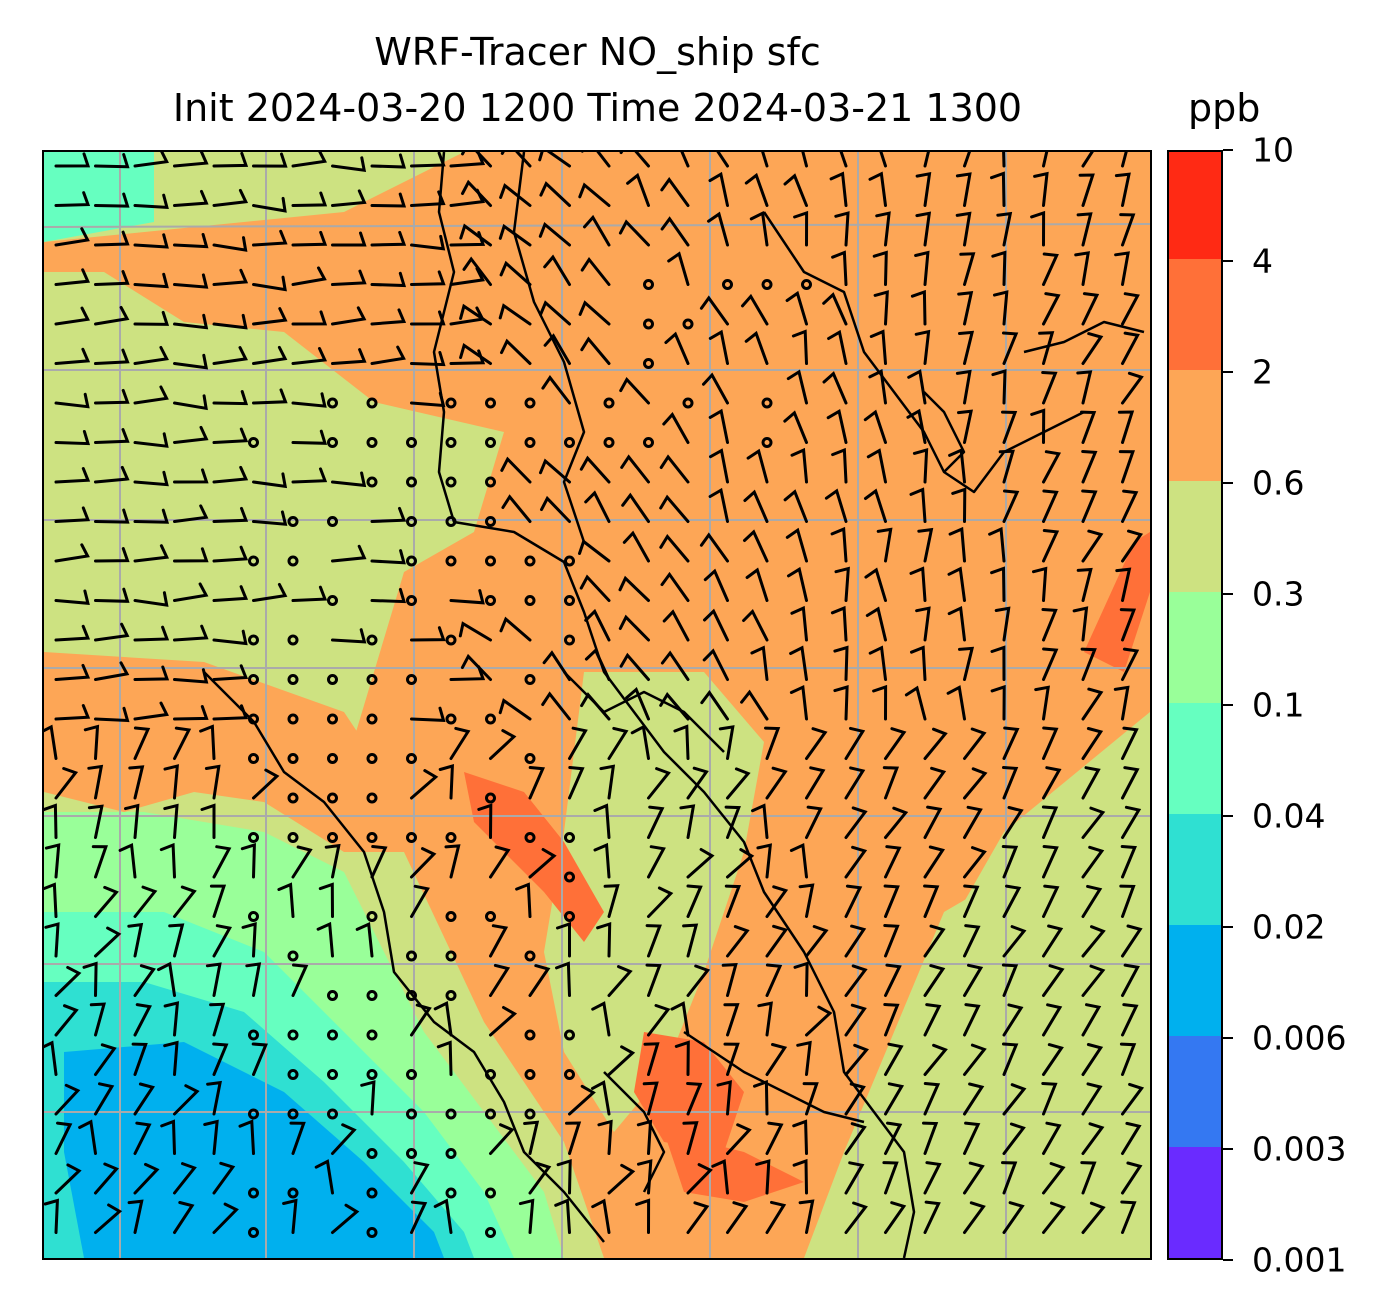 The image size is (1400, 1313). Describe the element at coordinates (534, 857) in the screenshot. I see `field-2-4-patch-a` at that location.